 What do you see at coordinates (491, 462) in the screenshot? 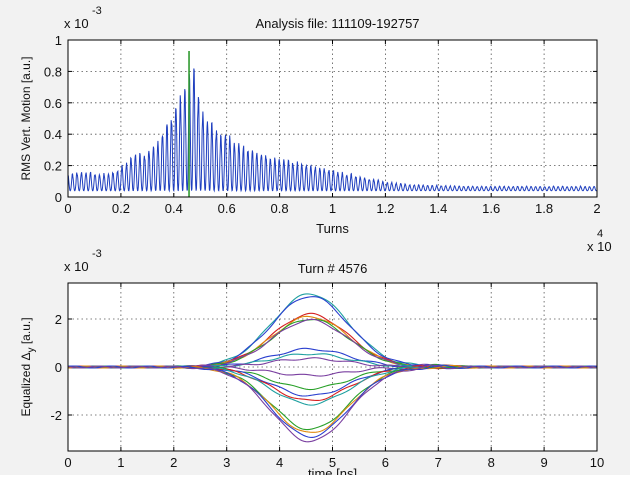
I see `x-tick-label: 8` at bounding box center [491, 462].